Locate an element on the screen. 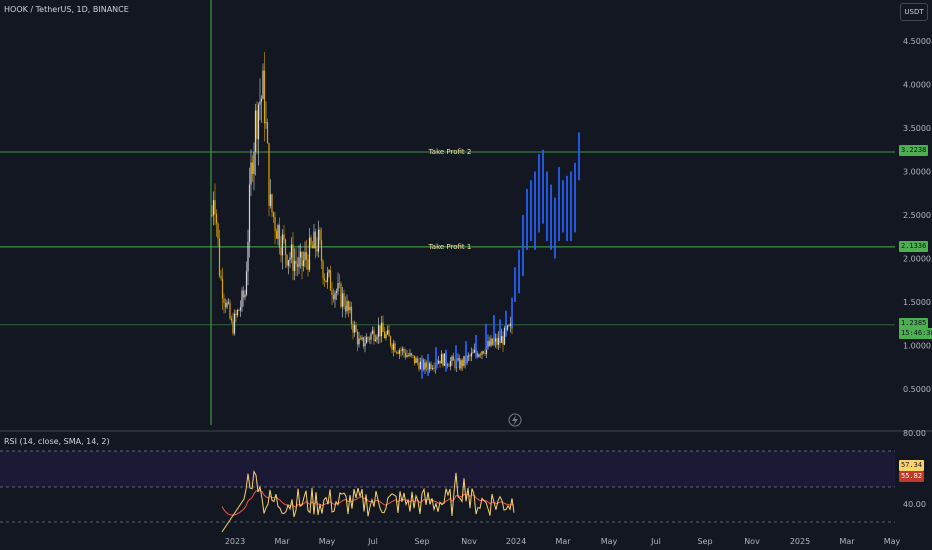  lightning-icon is located at coordinates (515, 420).